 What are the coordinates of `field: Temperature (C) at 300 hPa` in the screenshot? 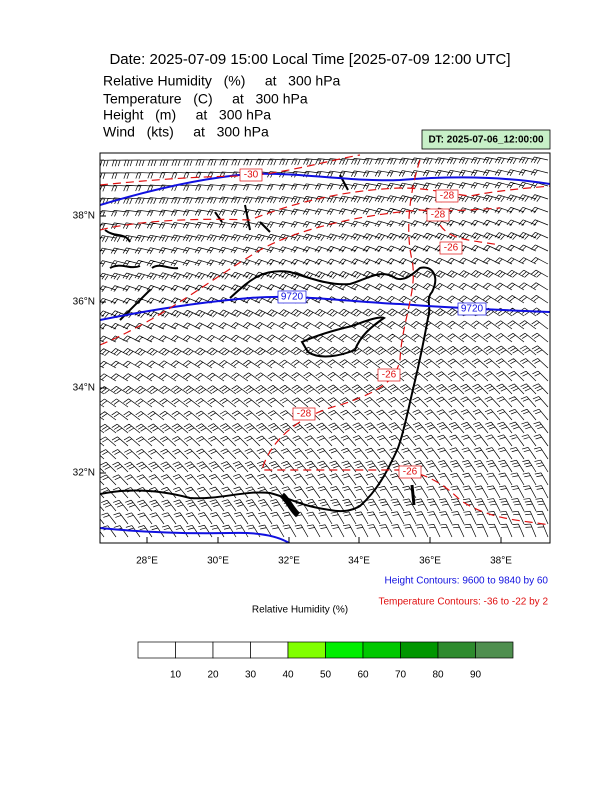 It's located at (205, 99).